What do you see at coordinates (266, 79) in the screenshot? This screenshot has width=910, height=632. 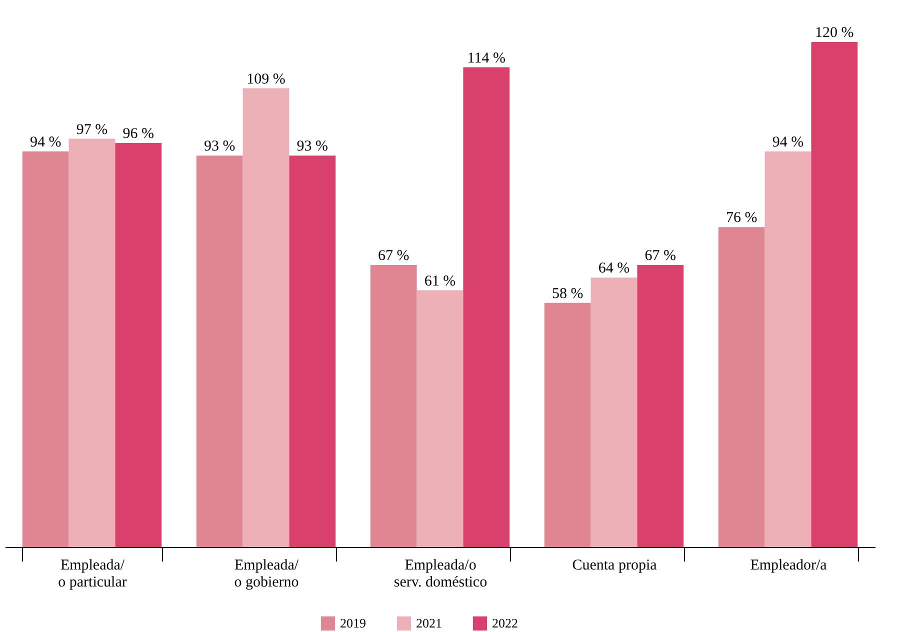 I see `data-label: 109 %` at bounding box center [266, 79].